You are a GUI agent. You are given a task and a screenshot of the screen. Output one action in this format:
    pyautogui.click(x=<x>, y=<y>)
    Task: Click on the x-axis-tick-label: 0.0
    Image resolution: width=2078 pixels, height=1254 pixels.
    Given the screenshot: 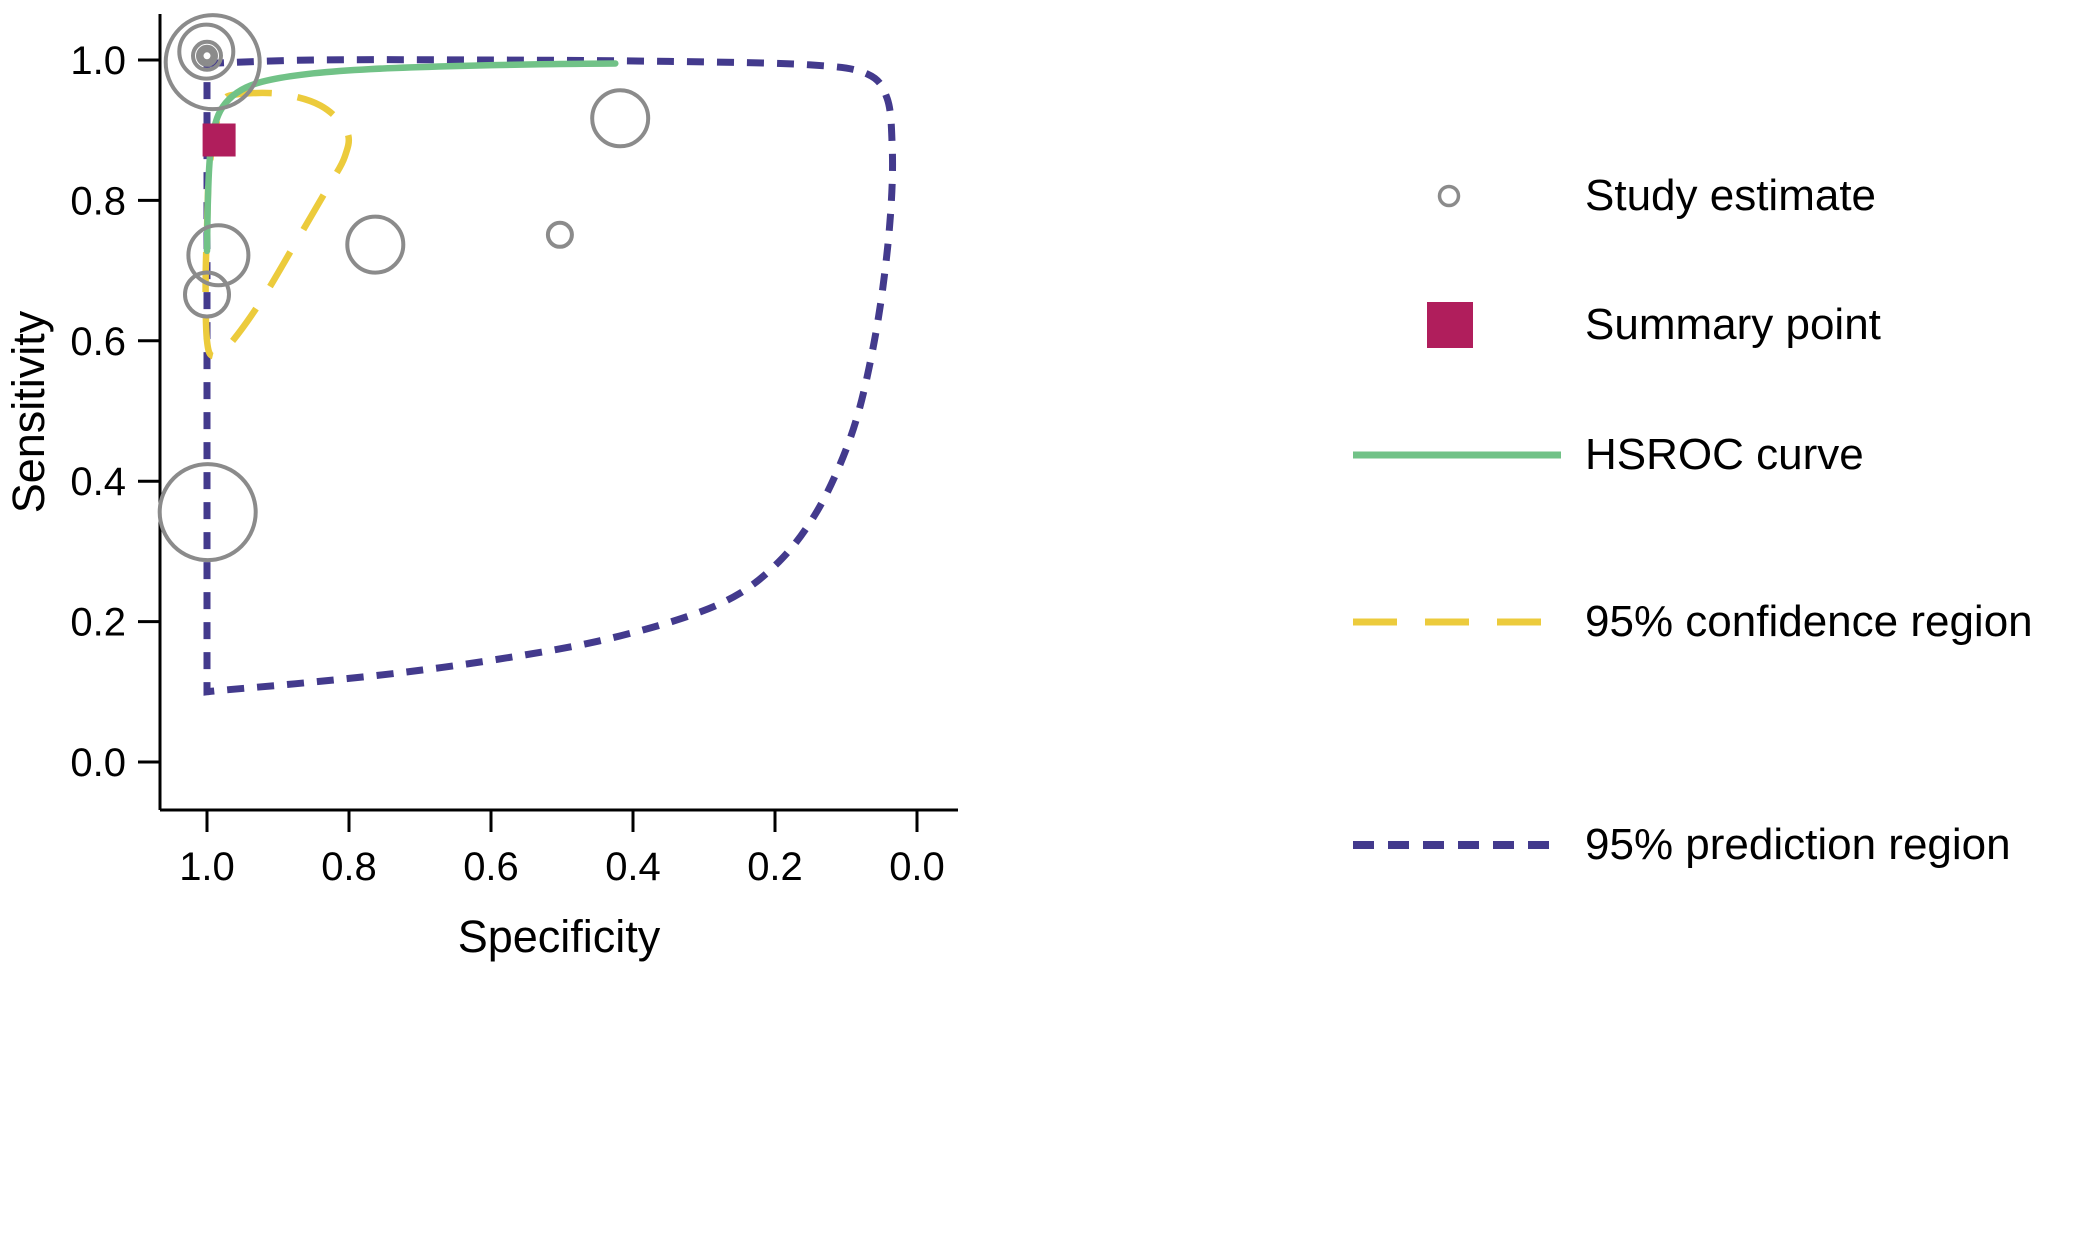 What is the action you would take?
    pyautogui.click(x=917, y=867)
    